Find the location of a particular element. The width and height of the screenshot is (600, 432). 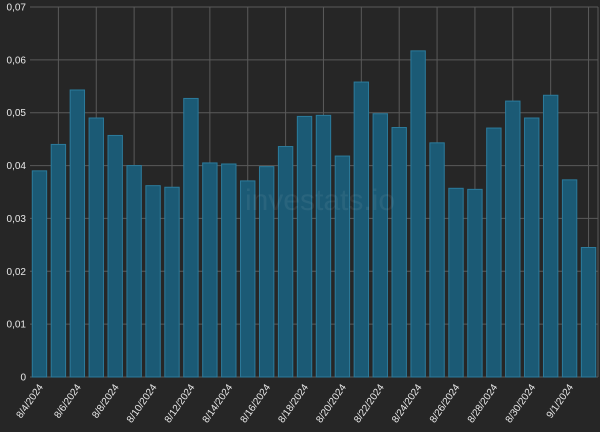

y-tick-label: 0,01 is located at coordinates (17, 325).